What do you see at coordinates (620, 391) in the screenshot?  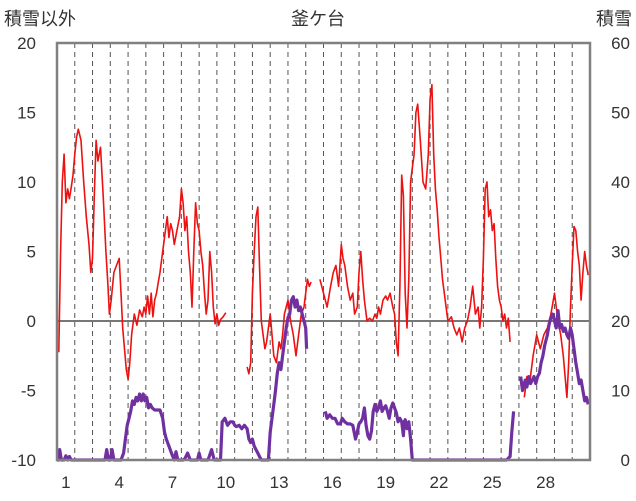 I see `right-tick-label: 10` at bounding box center [620, 391].